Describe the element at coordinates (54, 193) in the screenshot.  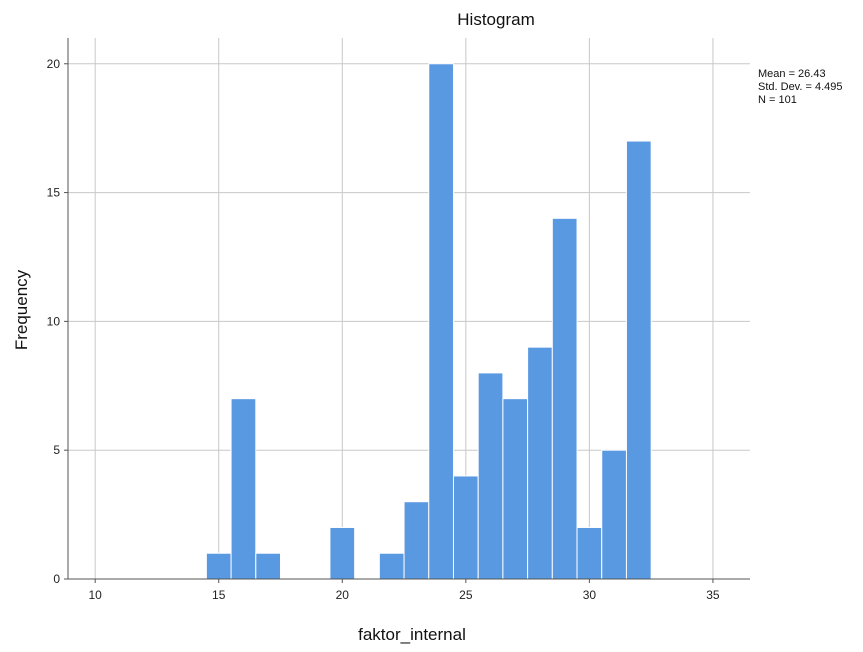
I see `y-tick-label: 15` at that location.